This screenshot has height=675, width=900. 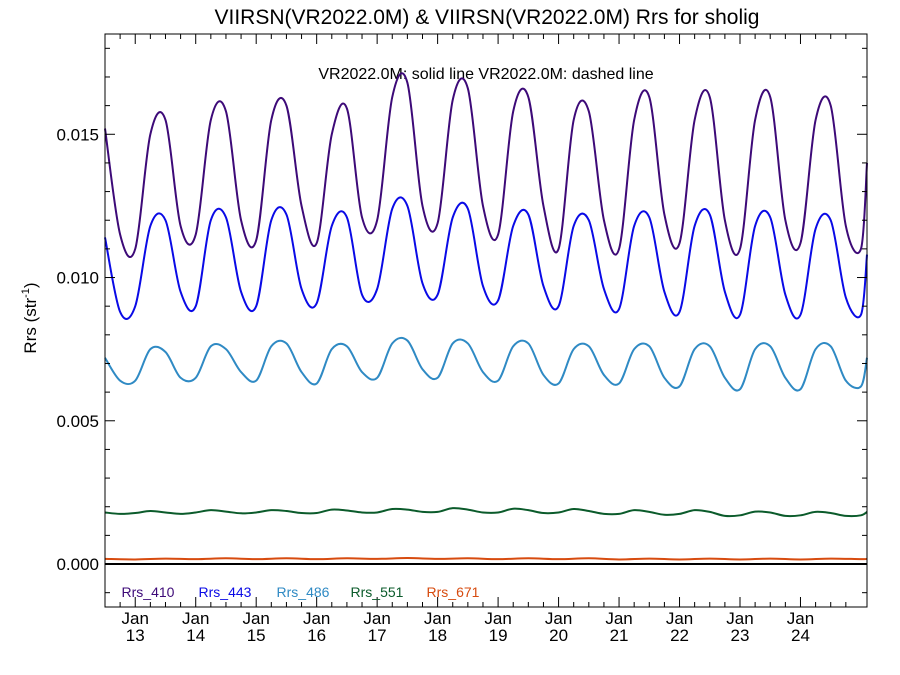 What do you see at coordinates (303, 592) in the screenshot?
I see `legend-label-rrs-486: Rrs_486` at bounding box center [303, 592].